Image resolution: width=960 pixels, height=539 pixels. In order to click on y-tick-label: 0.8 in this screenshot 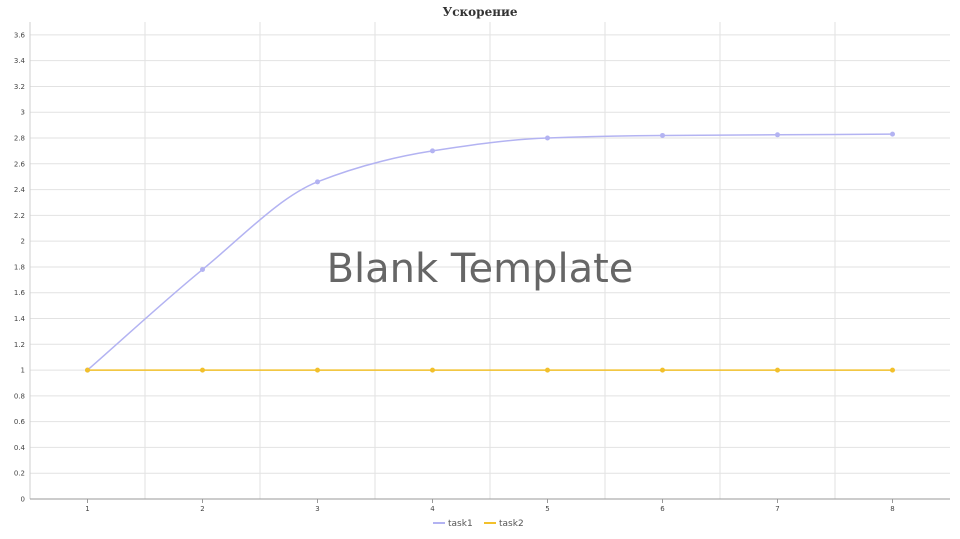, I will do `click(19, 396)`.